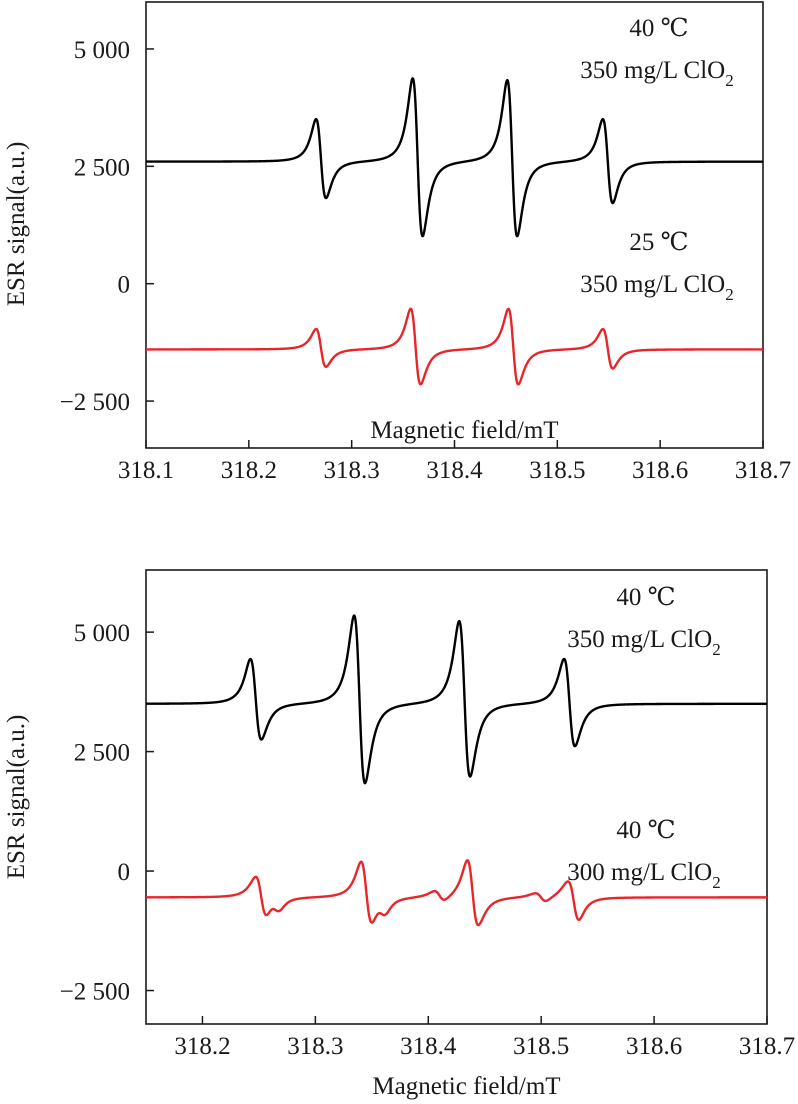 The image size is (798, 1104). Describe the element at coordinates (658, 242) in the screenshot. I see `annotation-temperature: 25 ℃` at that location.